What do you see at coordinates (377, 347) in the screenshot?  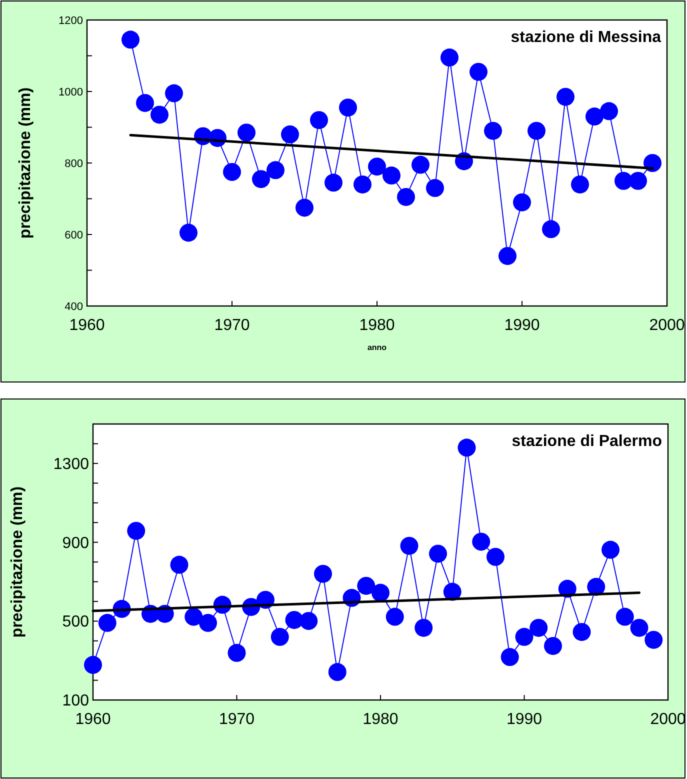 I see `x-axis-title: anno` at bounding box center [377, 347].